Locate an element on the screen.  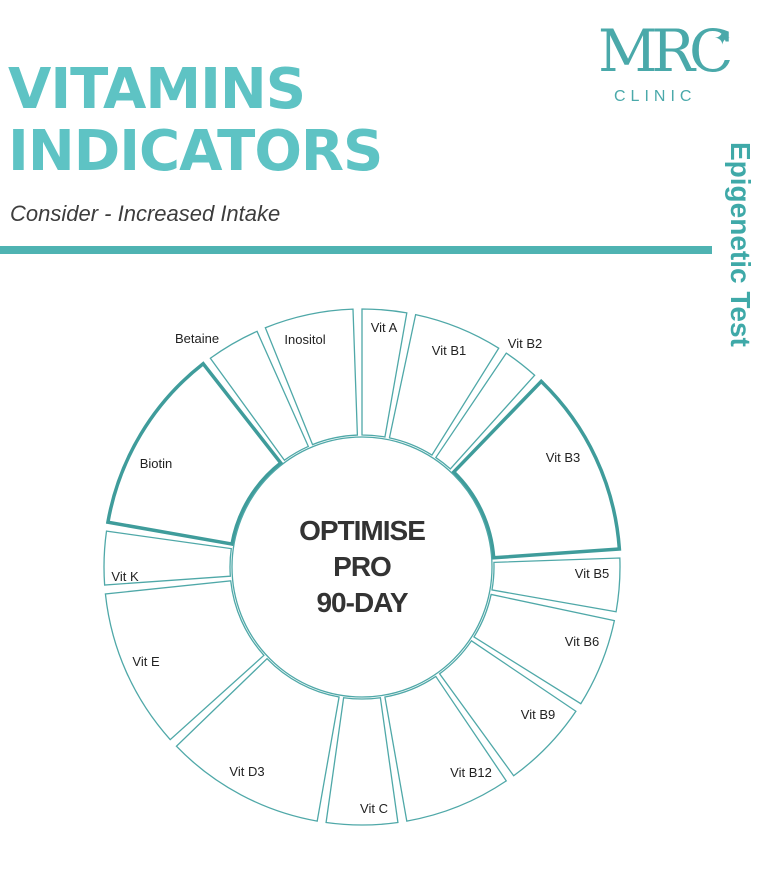
center-line-3: 90-DAY is located at coordinates (362, 602).